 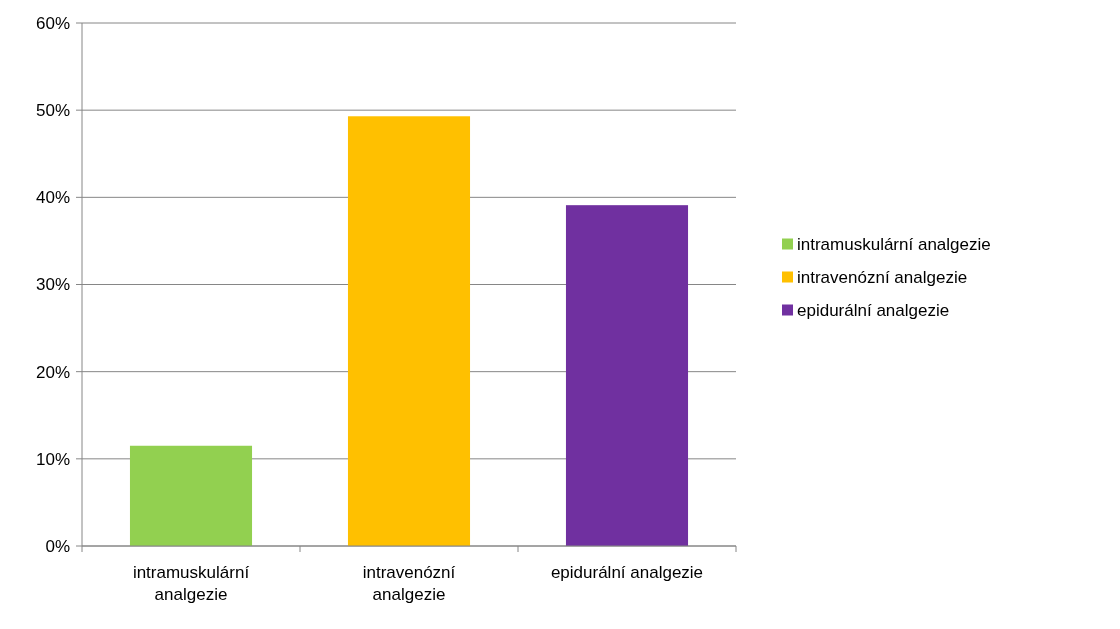 What do you see at coordinates (191, 583) in the screenshot?
I see `x-tick-label: intramuskulární analgezie` at bounding box center [191, 583].